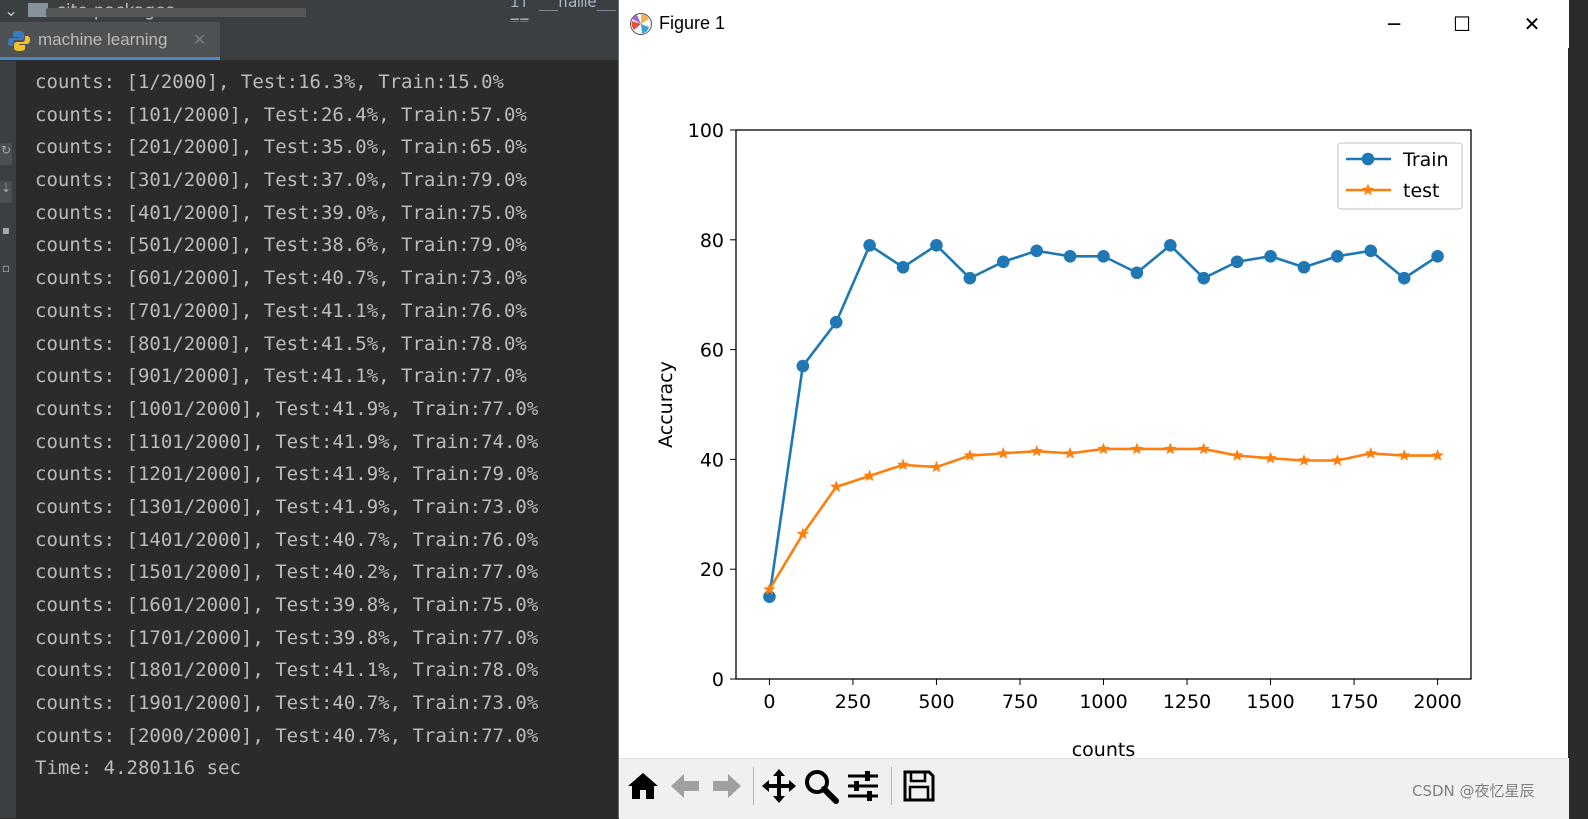  I want to click on console-line: Time: 4.280116 sec, so click(138, 768).